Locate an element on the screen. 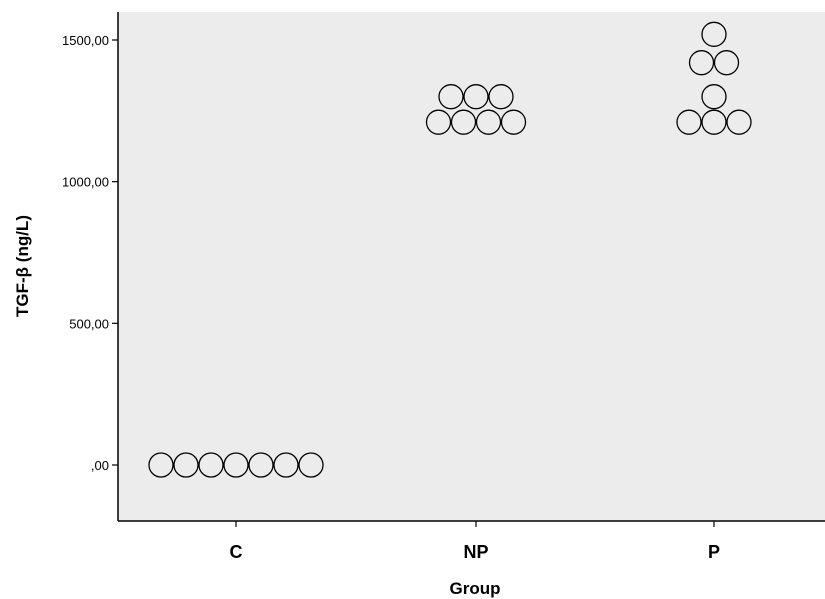  x-tick-label: P is located at coordinates (714, 552).